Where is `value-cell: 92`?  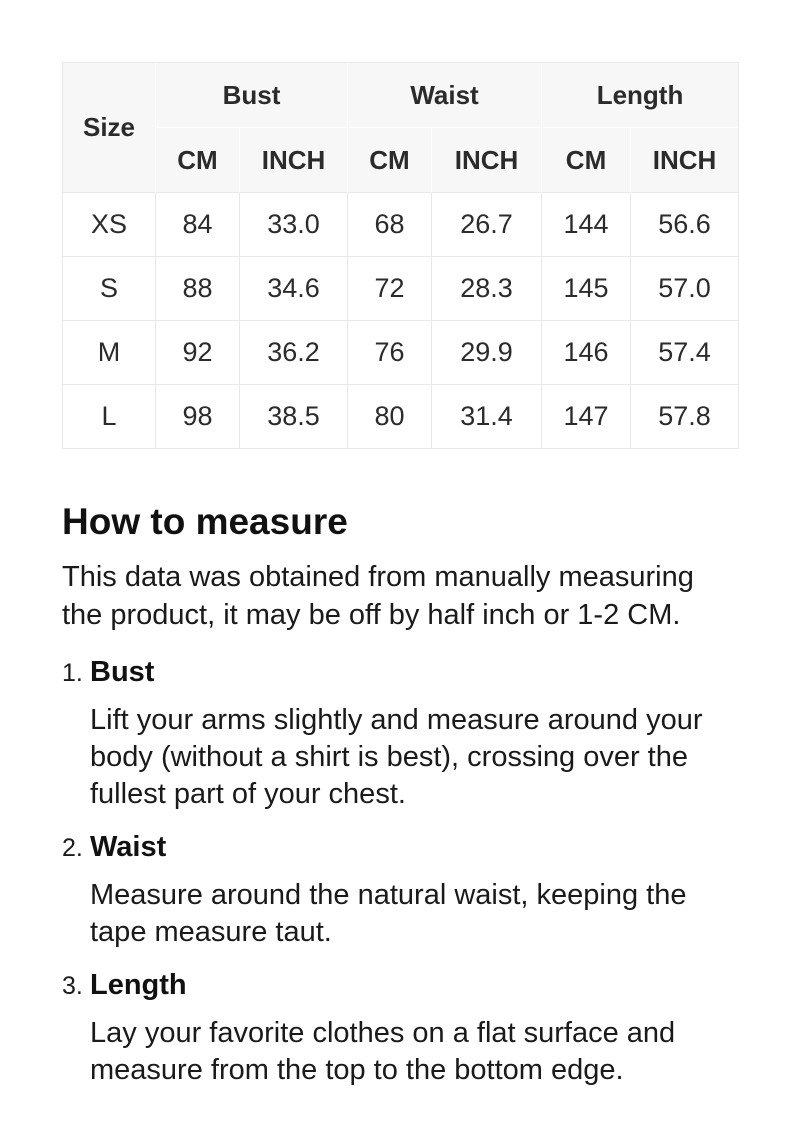 value-cell: 92 is located at coordinates (198, 353).